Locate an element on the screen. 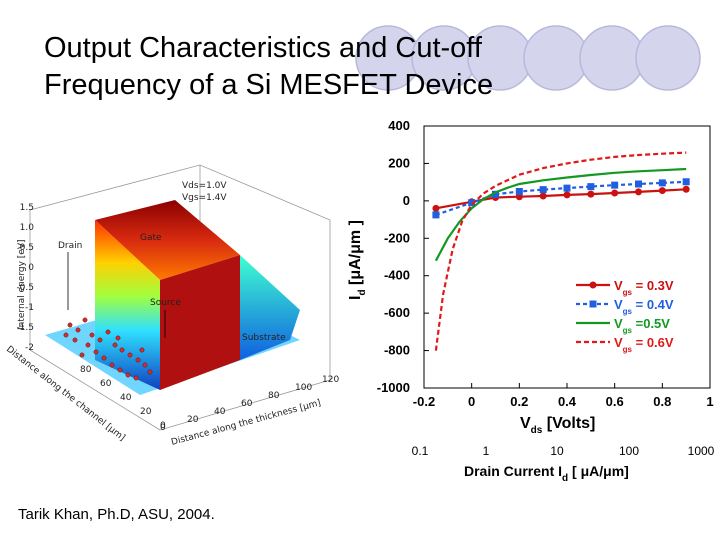 The image size is (720, 540). z-tick-label: 1.0 is located at coordinates (27, 228).